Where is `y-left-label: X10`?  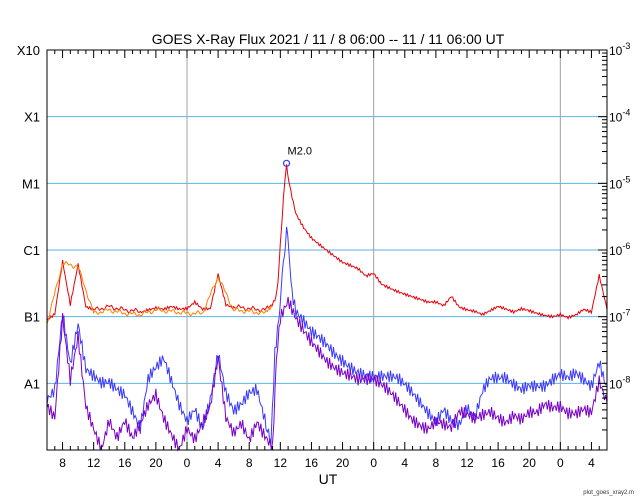
y-left-label: X10 is located at coordinates (28, 50).